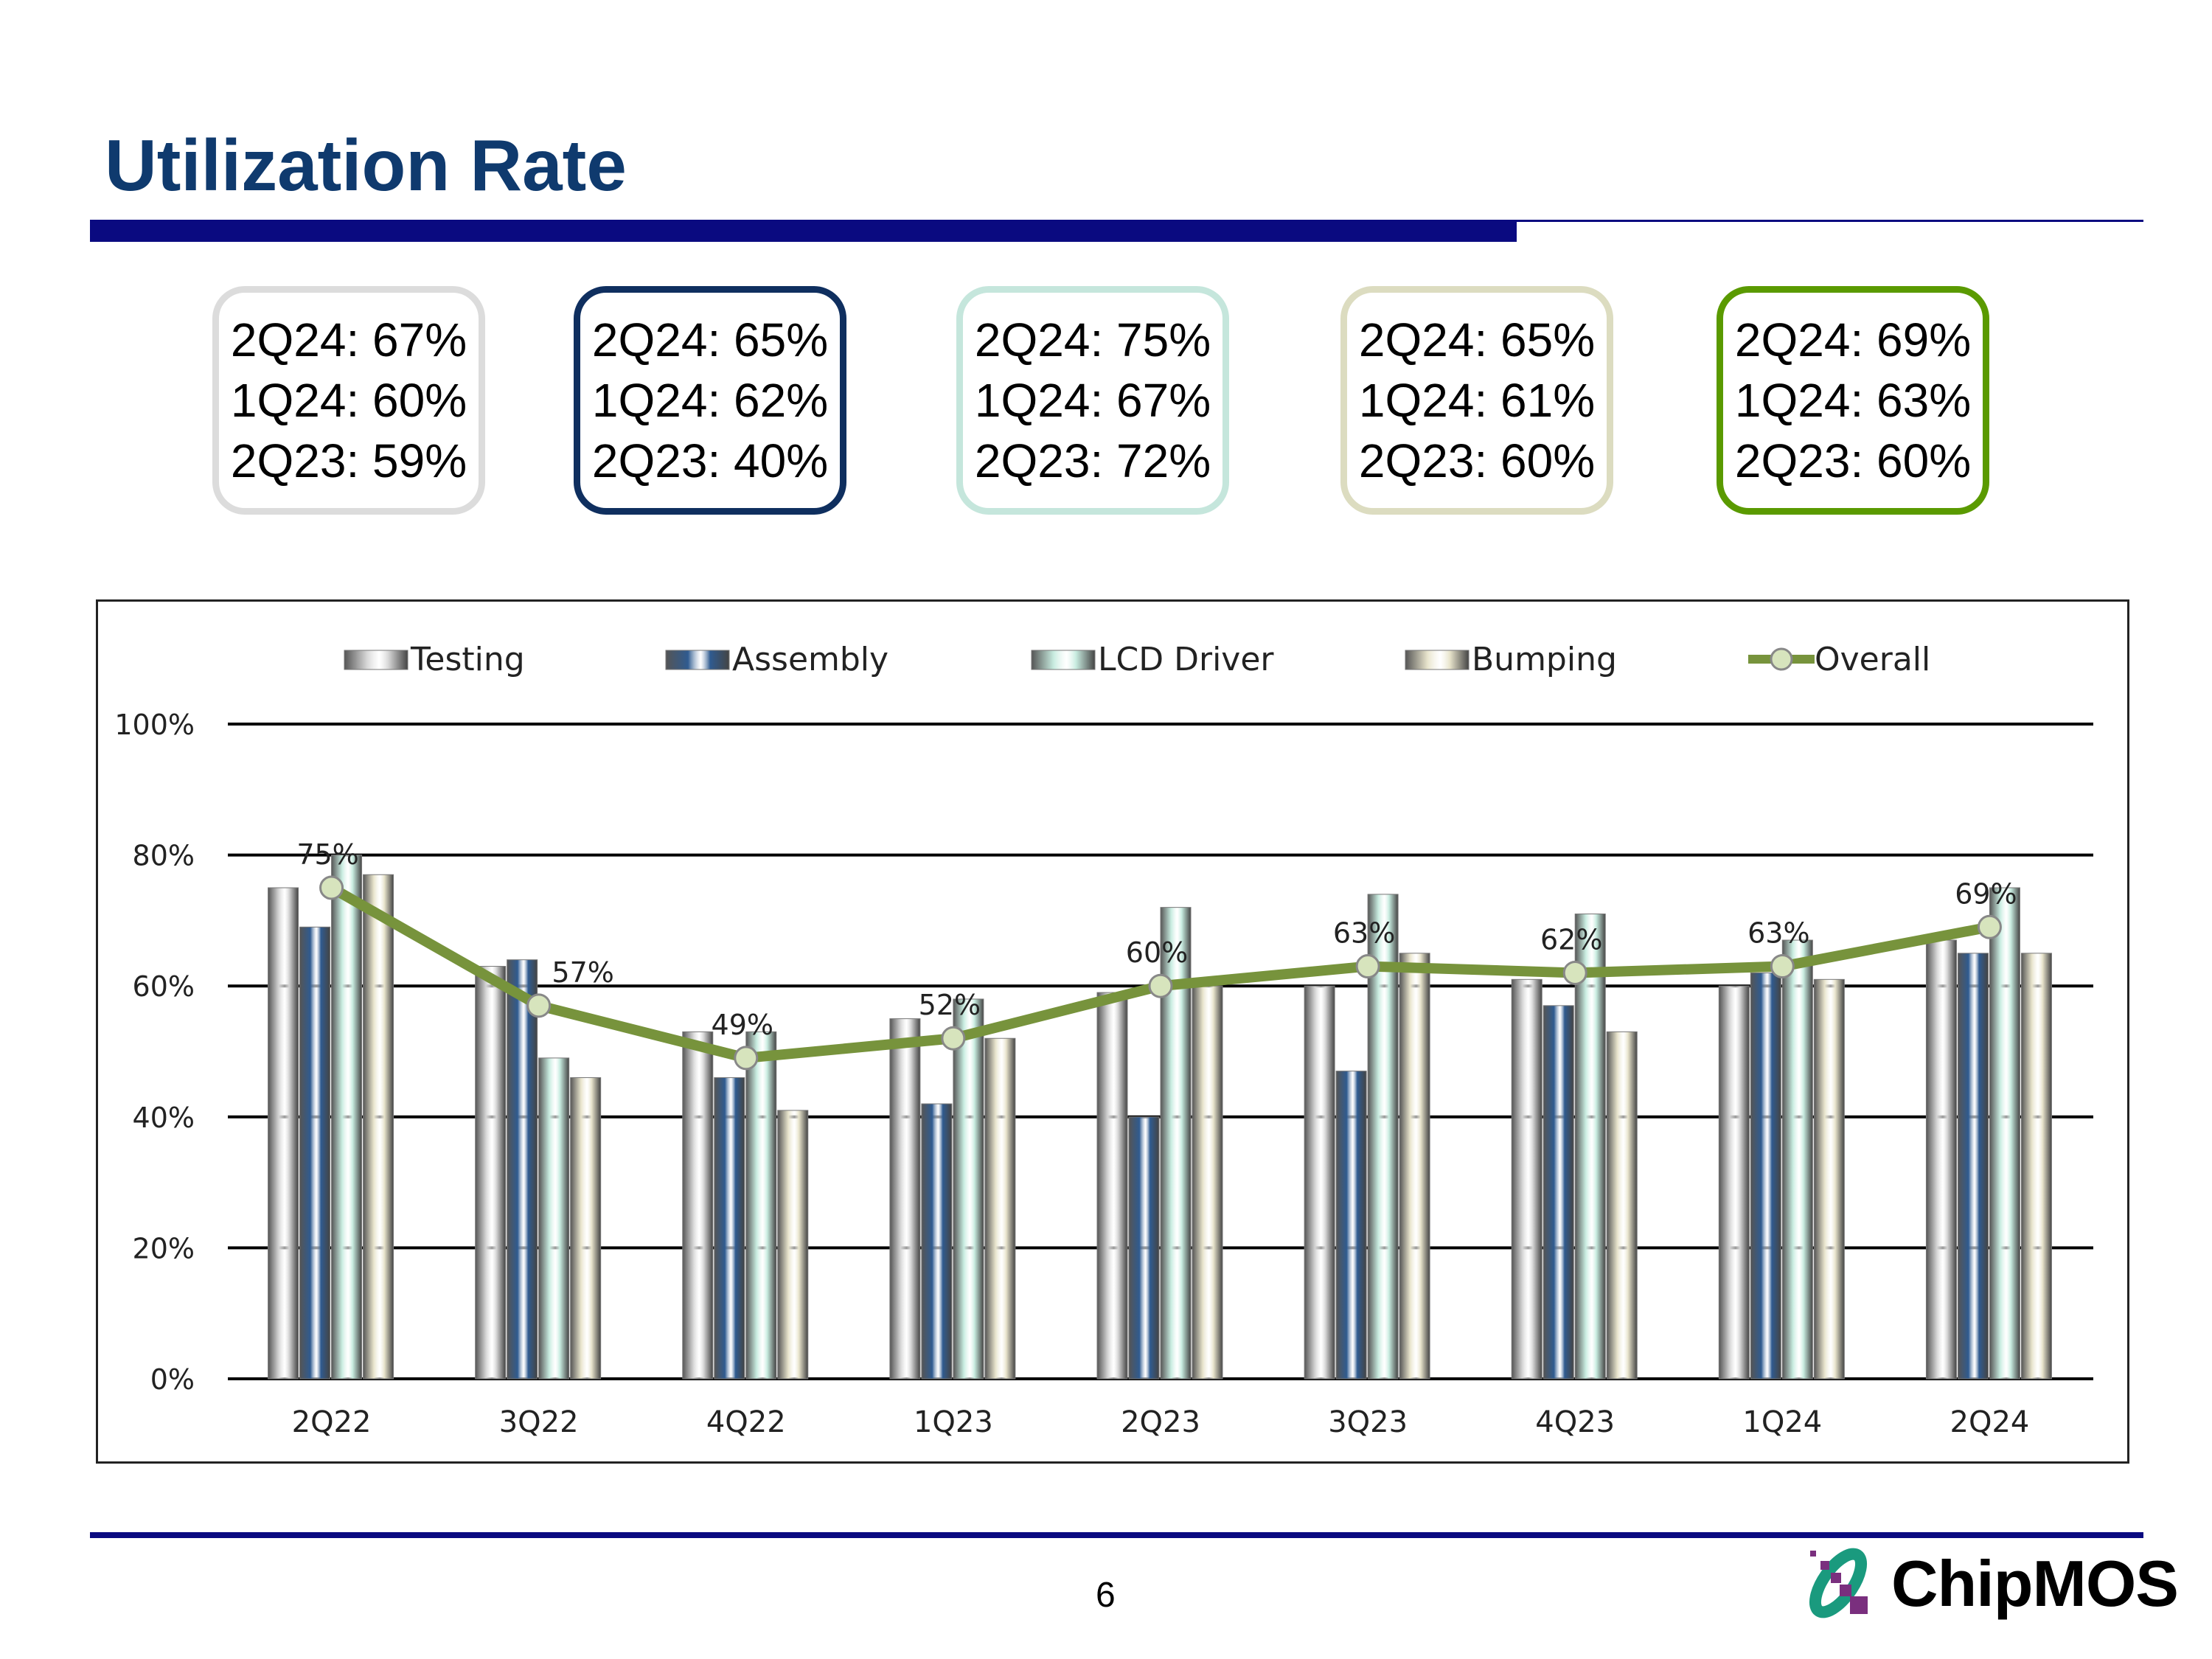 This screenshot has height=1659, width=2212. I want to click on legend-label: Overall, so click(1872, 659).